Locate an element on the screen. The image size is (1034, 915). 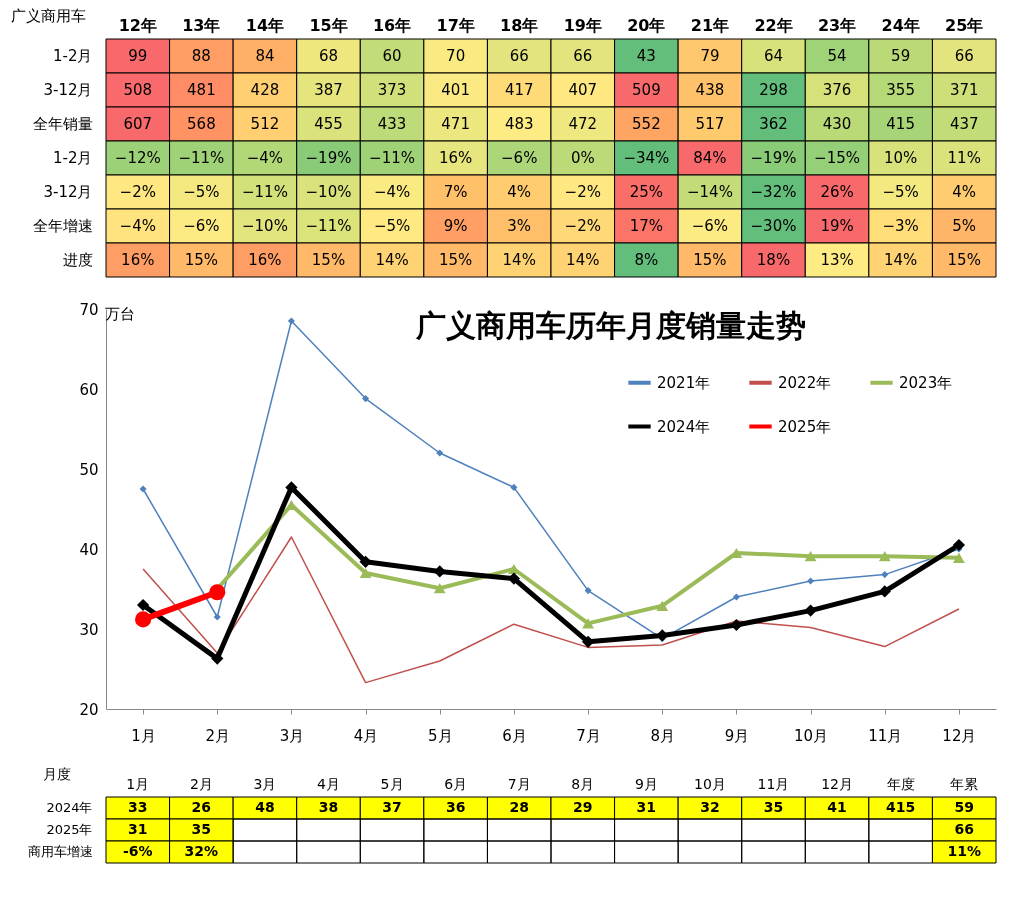
x-tick-label: 12年 is located at coordinates (137, 25).